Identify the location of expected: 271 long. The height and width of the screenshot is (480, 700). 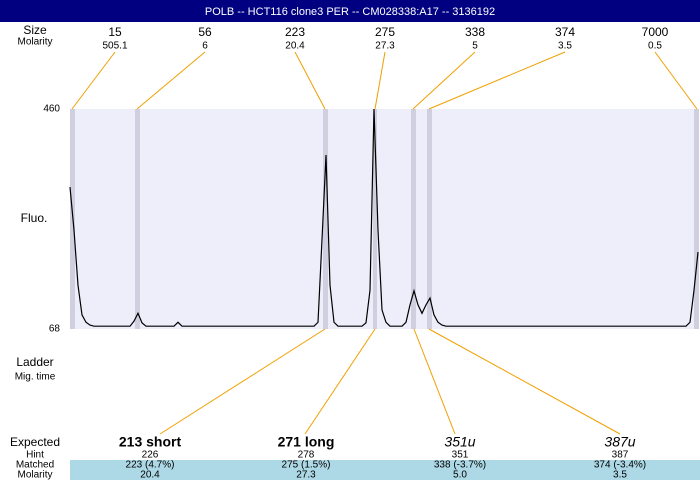
(306, 442).